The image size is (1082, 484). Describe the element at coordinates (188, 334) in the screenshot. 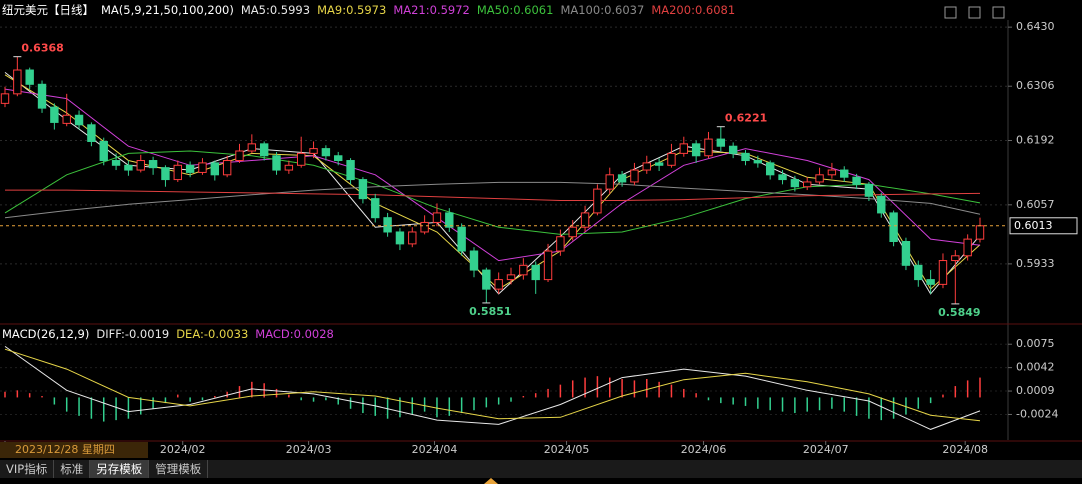

I see `legend-name: DEA` at that location.